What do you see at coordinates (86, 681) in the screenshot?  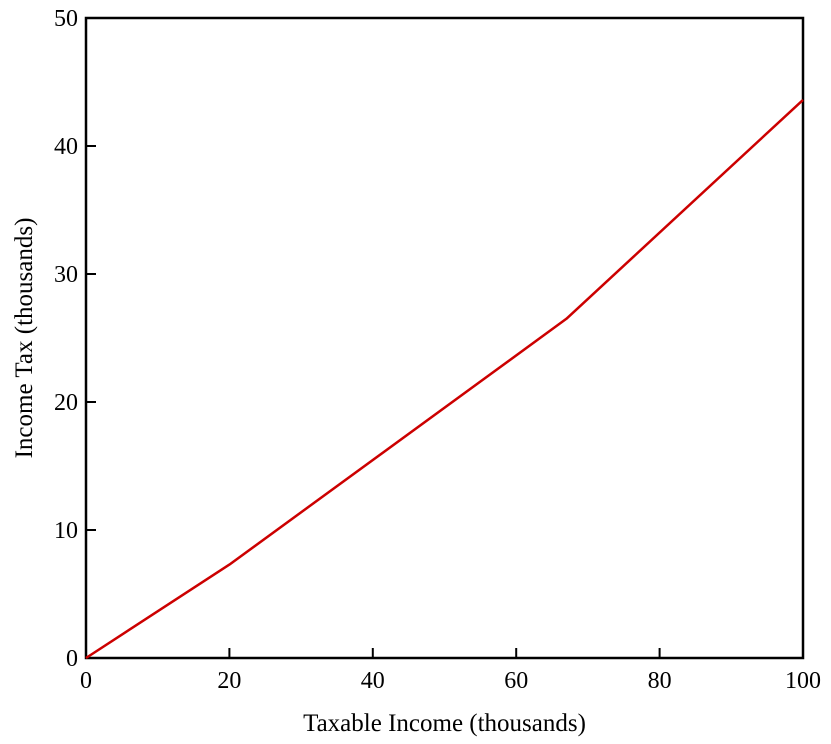 I see `x-tick-label: 0` at bounding box center [86, 681].